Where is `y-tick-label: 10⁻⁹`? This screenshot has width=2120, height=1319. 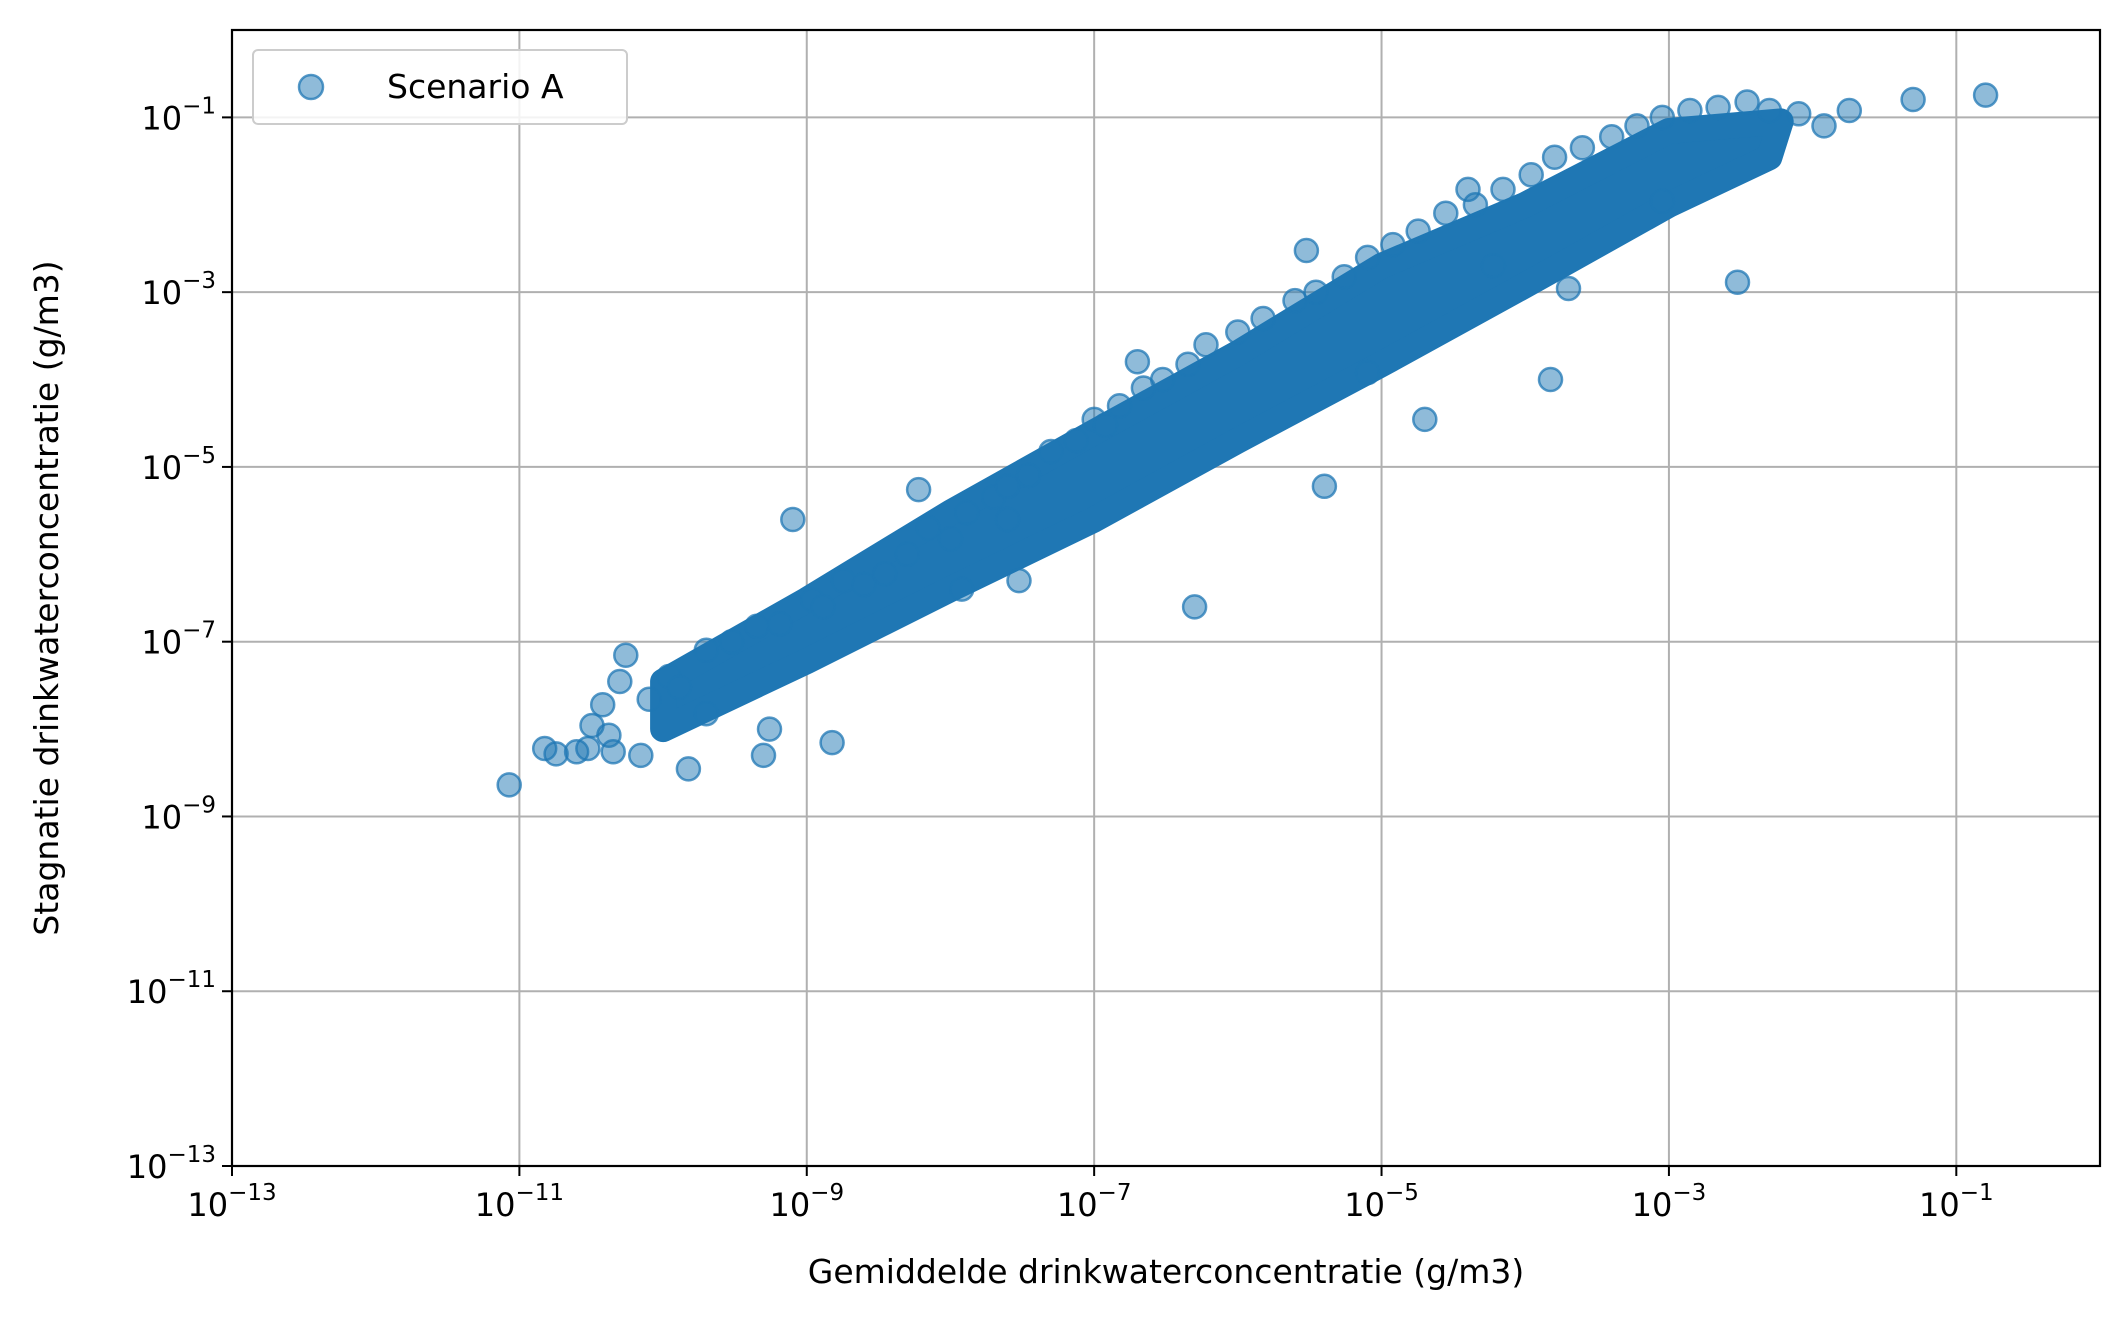
y-tick-label: 10⁻⁹ is located at coordinates (178, 814).